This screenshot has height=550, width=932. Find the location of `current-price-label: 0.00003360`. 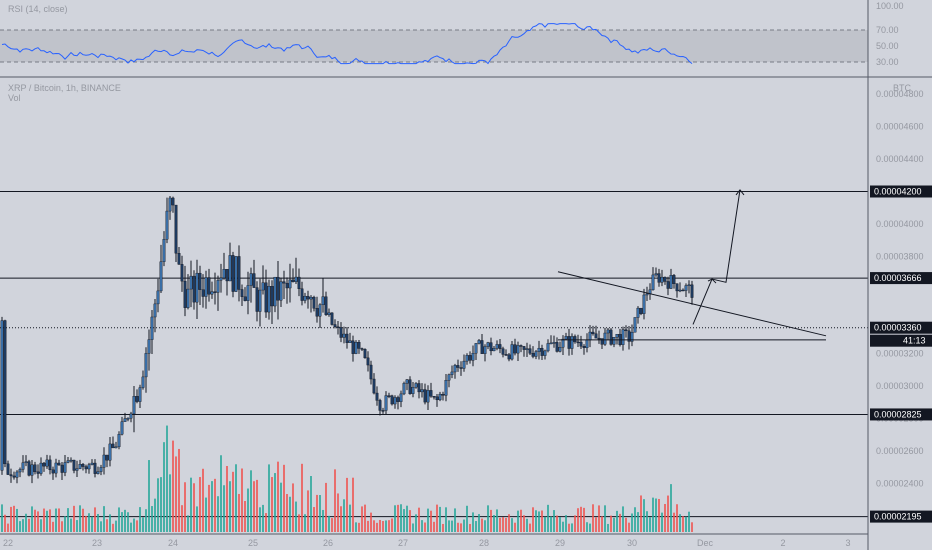

current-price-label: 0.00003360 is located at coordinates (898, 328).